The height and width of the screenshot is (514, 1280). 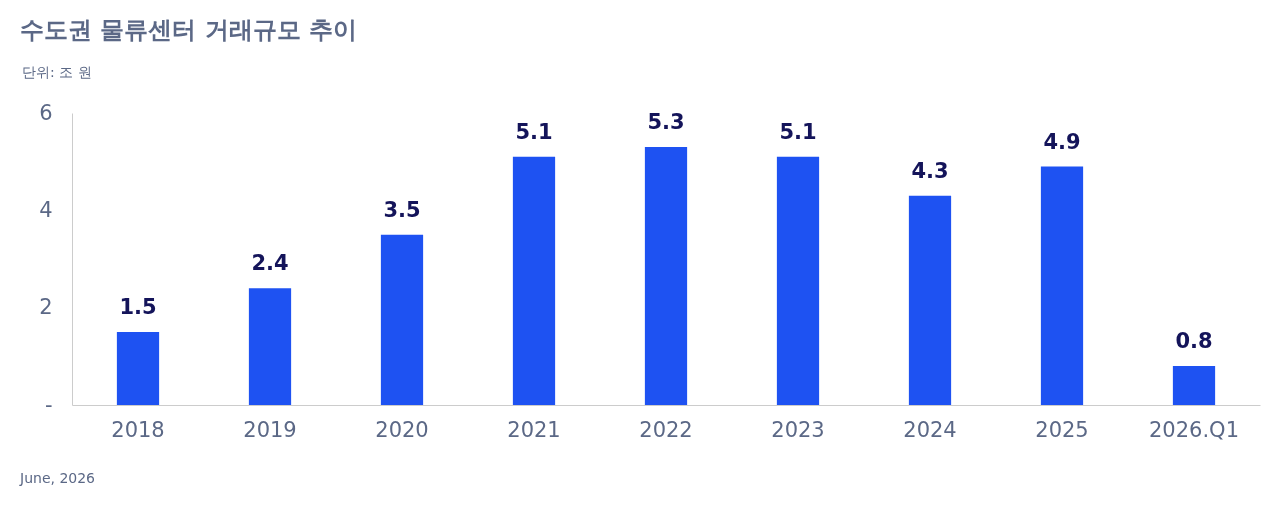 I want to click on x-tick-label: 2022, so click(x=666, y=429).